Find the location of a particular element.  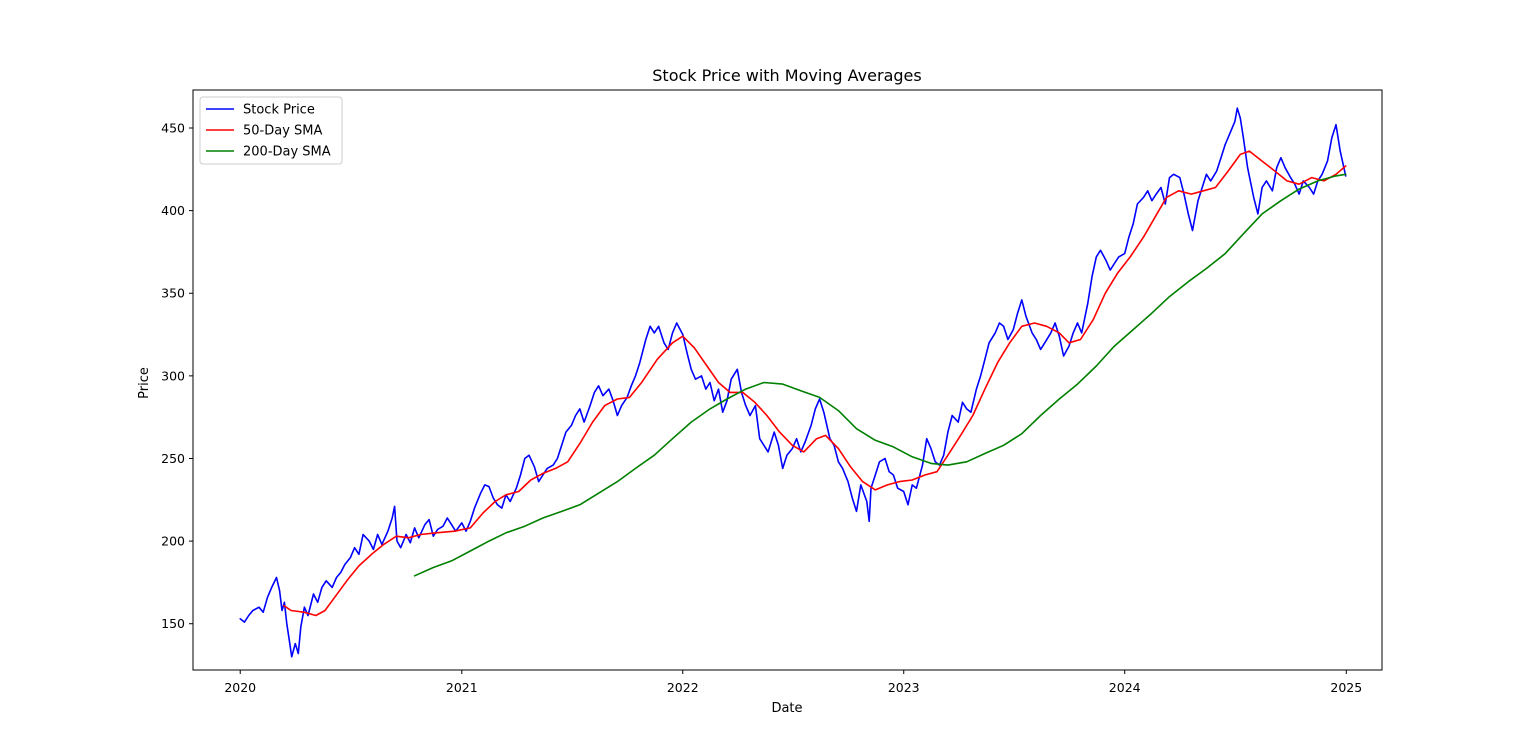

y-axis: 150 200 250 300 350 400 450 is located at coordinates (177, 376).